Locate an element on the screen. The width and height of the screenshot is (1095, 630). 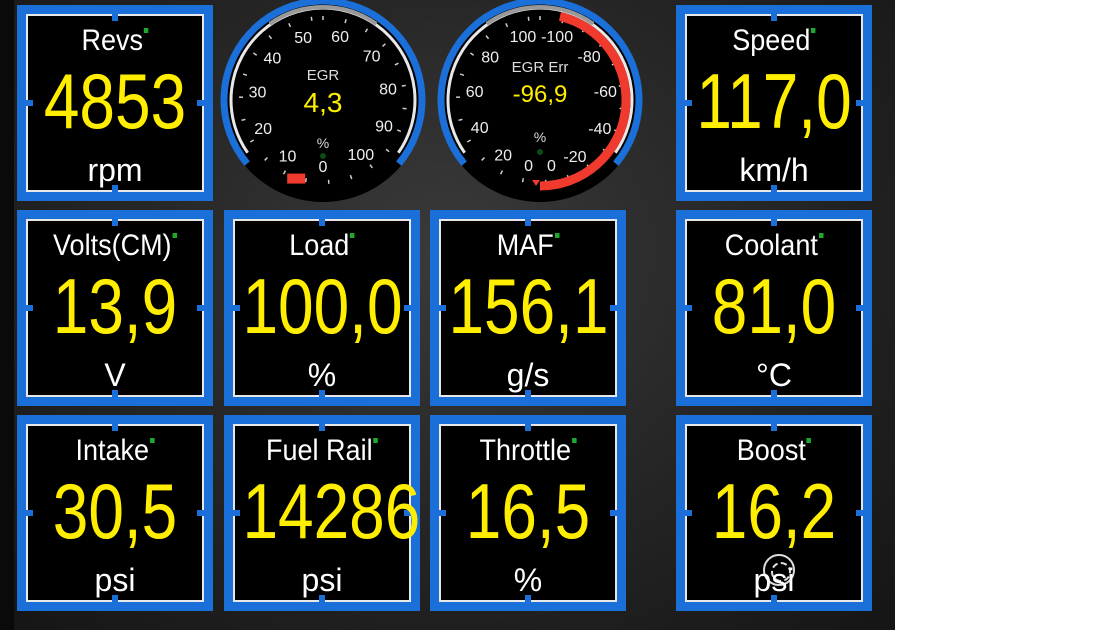
gauge-label: EGR Err is located at coordinates (540, 67).